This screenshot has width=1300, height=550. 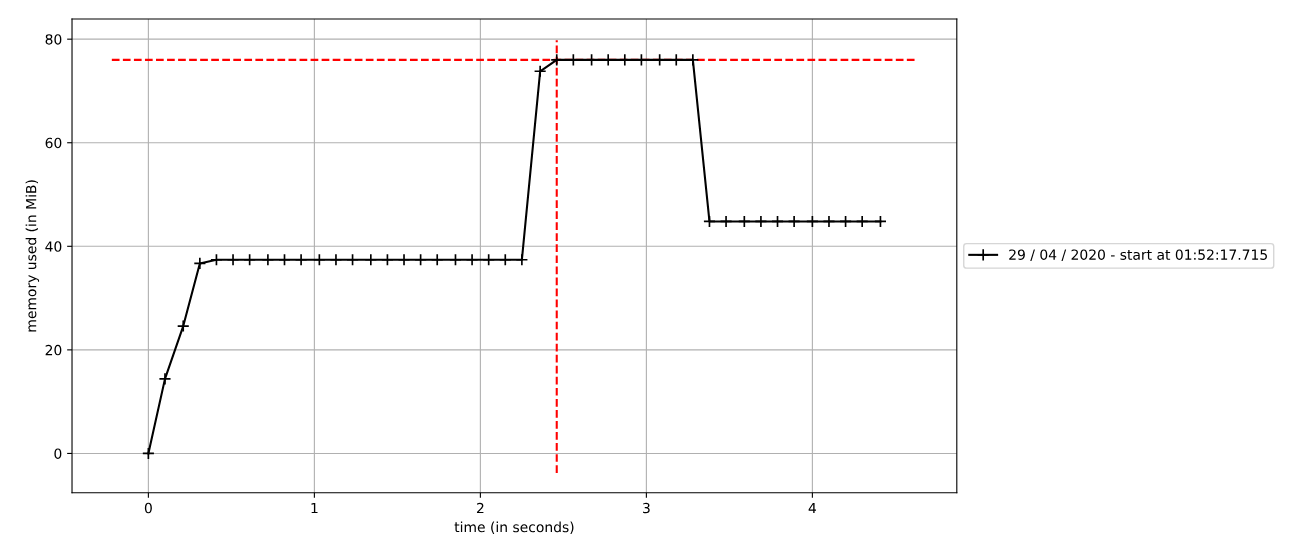 I want to click on x-tick-label: 0, so click(x=148, y=508).